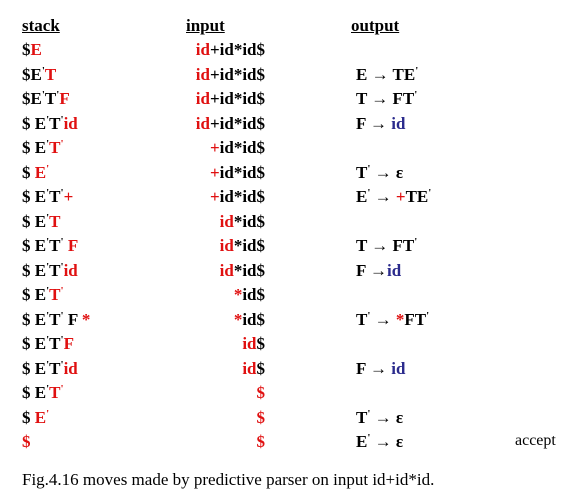 The image size is (579, 504). What do you see at coordinates (46, 99) in the screenshot?
I see `stack-cell: $E'T'F` at bounding box center [46, 99].